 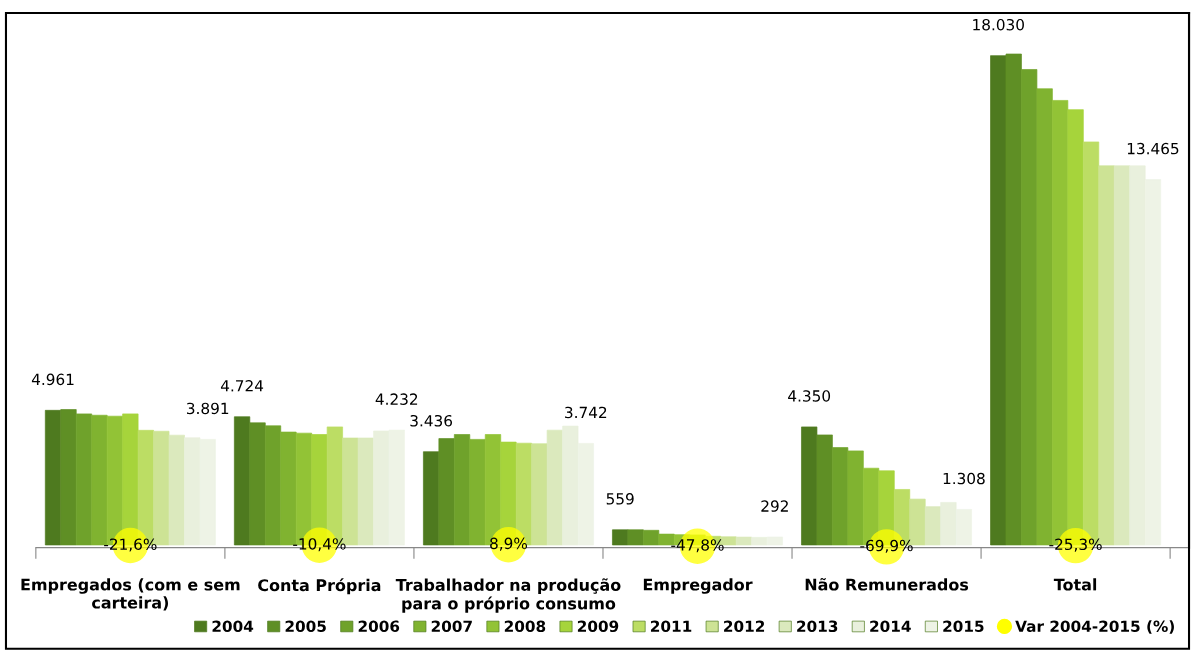 I want to click on legend-label: 2005, so click(x=305, y=626).